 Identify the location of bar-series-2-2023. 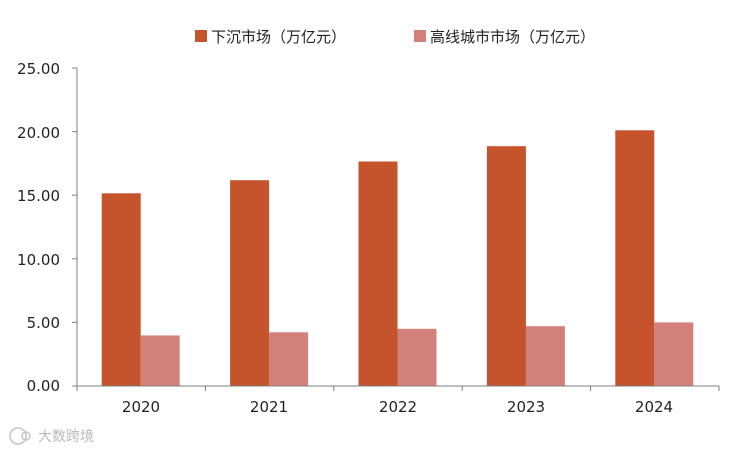
(545, 356).